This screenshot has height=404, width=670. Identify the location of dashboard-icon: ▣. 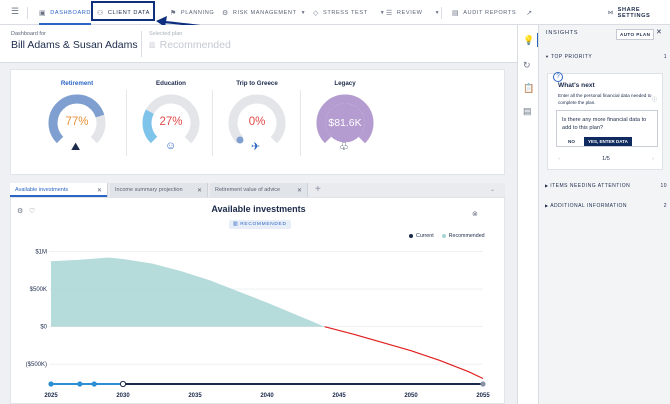
(43, 13).